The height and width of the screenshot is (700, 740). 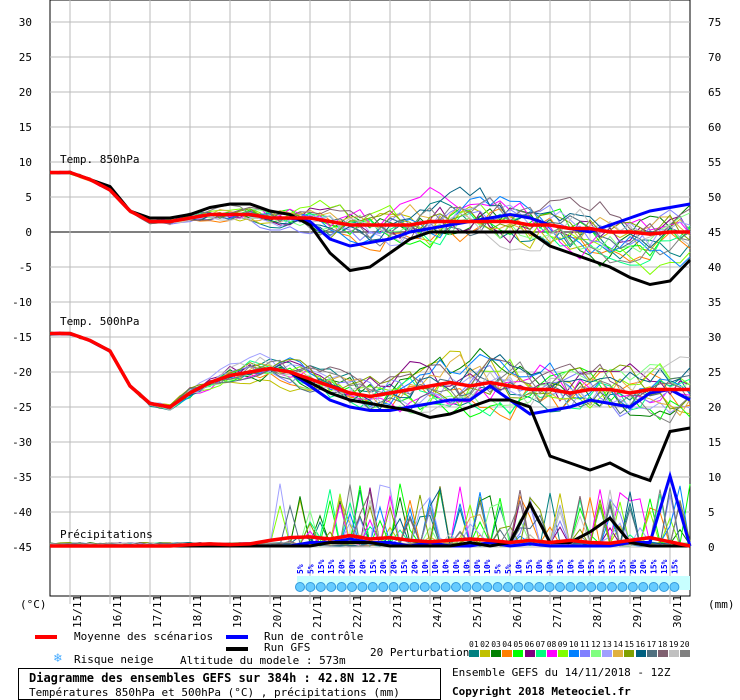 I want to click on legend-control-label: Run de contrôle, so click(x=314, y=636).